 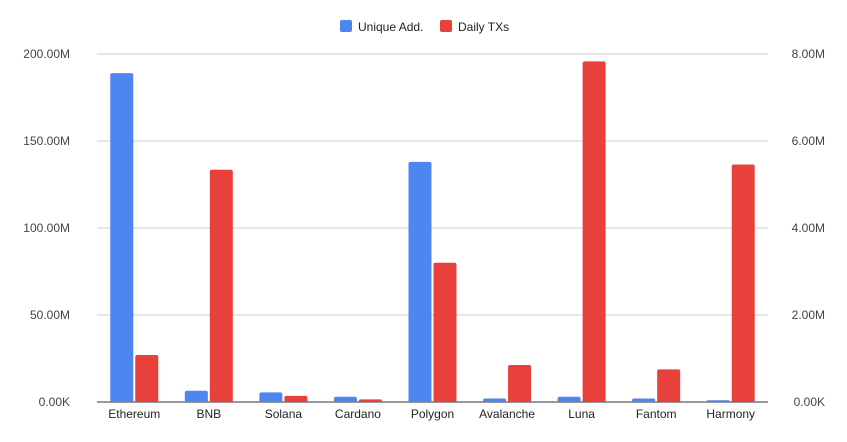 I want to click on bar-unique-add-avalanche, so click(x=495, y=400).